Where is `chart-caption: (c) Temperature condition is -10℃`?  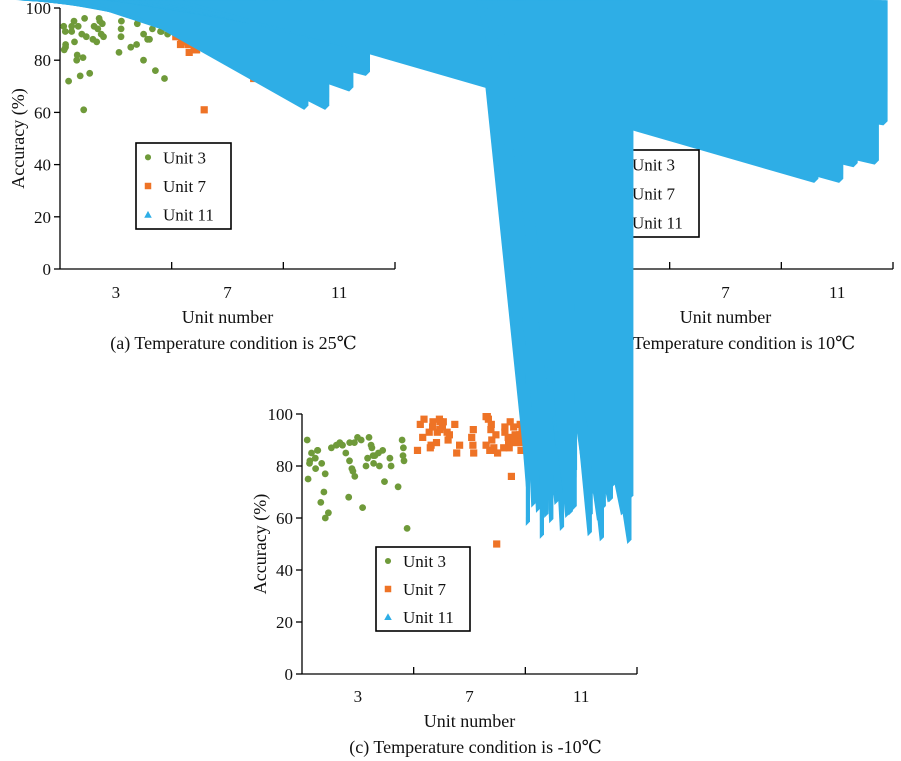
chart-caption: (c) Temperature condition is -10℃ is located at coordinates (475, 747).